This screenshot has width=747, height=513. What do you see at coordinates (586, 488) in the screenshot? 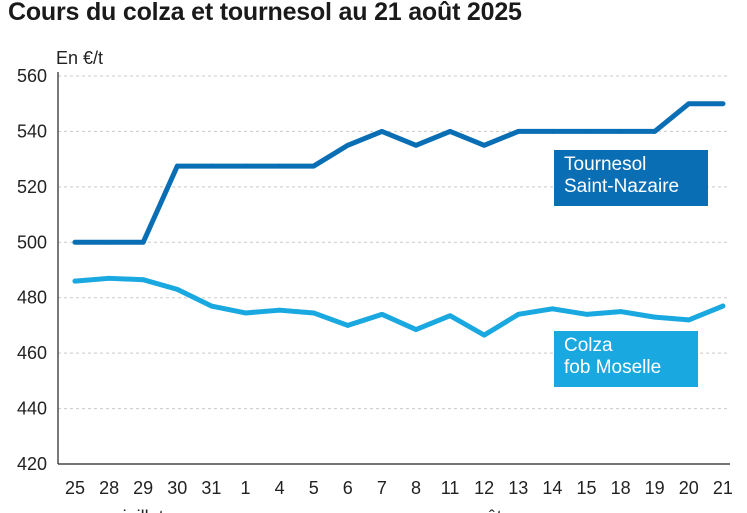
I see `x-tick-label: 15` at bounding box center [586, 488].